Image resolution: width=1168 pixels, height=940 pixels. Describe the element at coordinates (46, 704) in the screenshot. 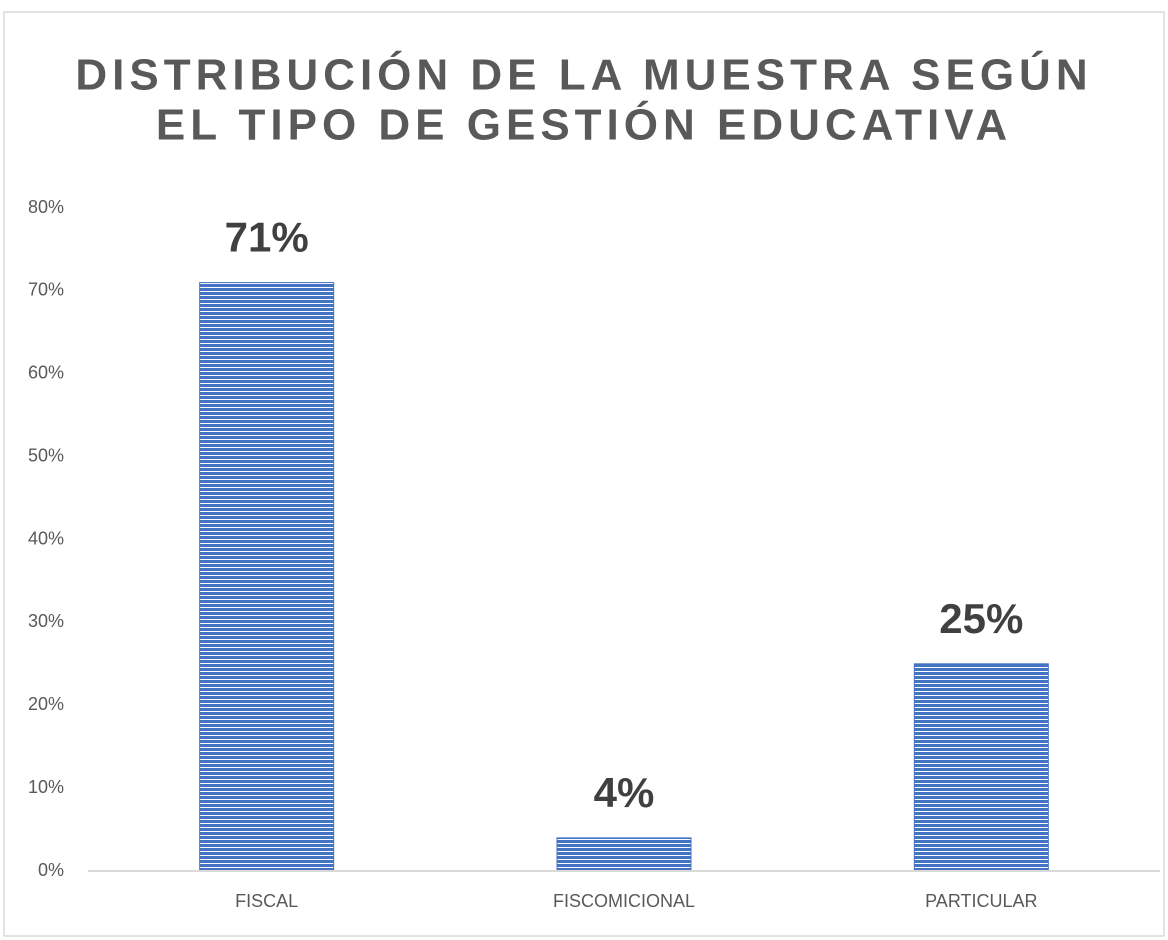

I see `y-tick-label: 20%` at that location.